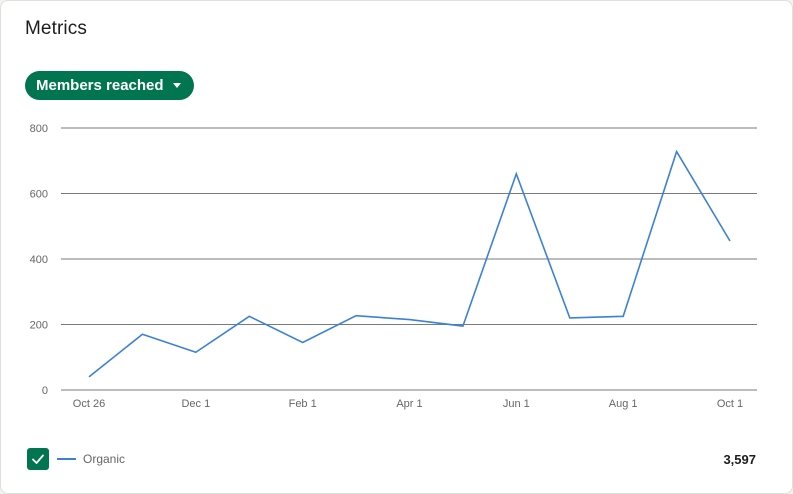 The image size is (793, 494). I want to click on y-tick-label: 800, so click(39, 129).